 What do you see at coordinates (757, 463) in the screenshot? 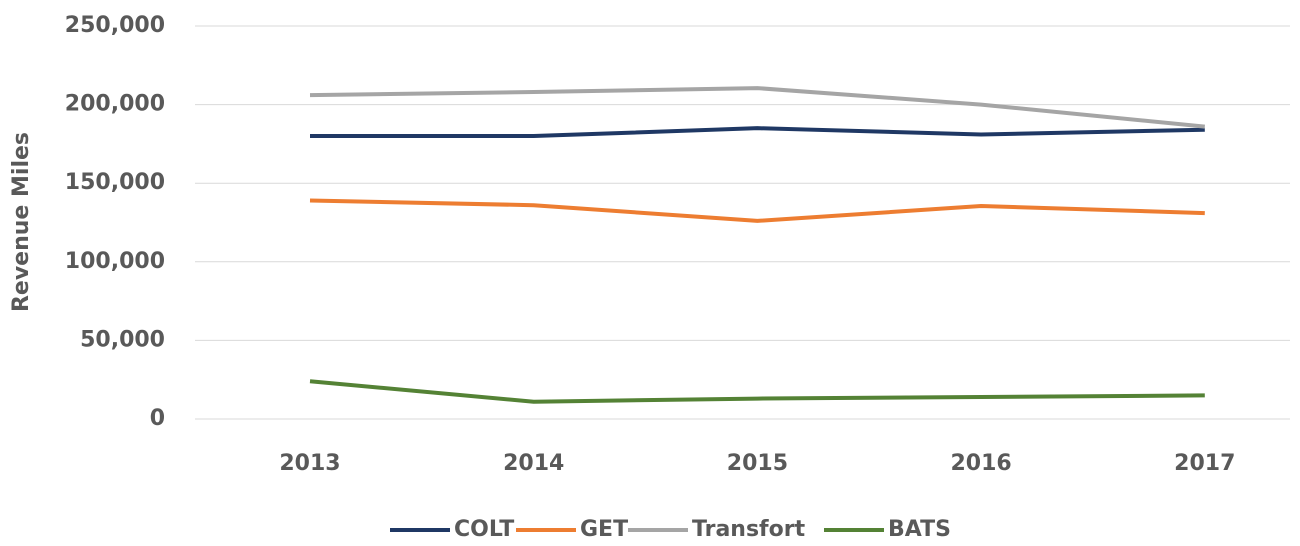
I see `x-tick-label: 2015` at bounding box center [757, 463].